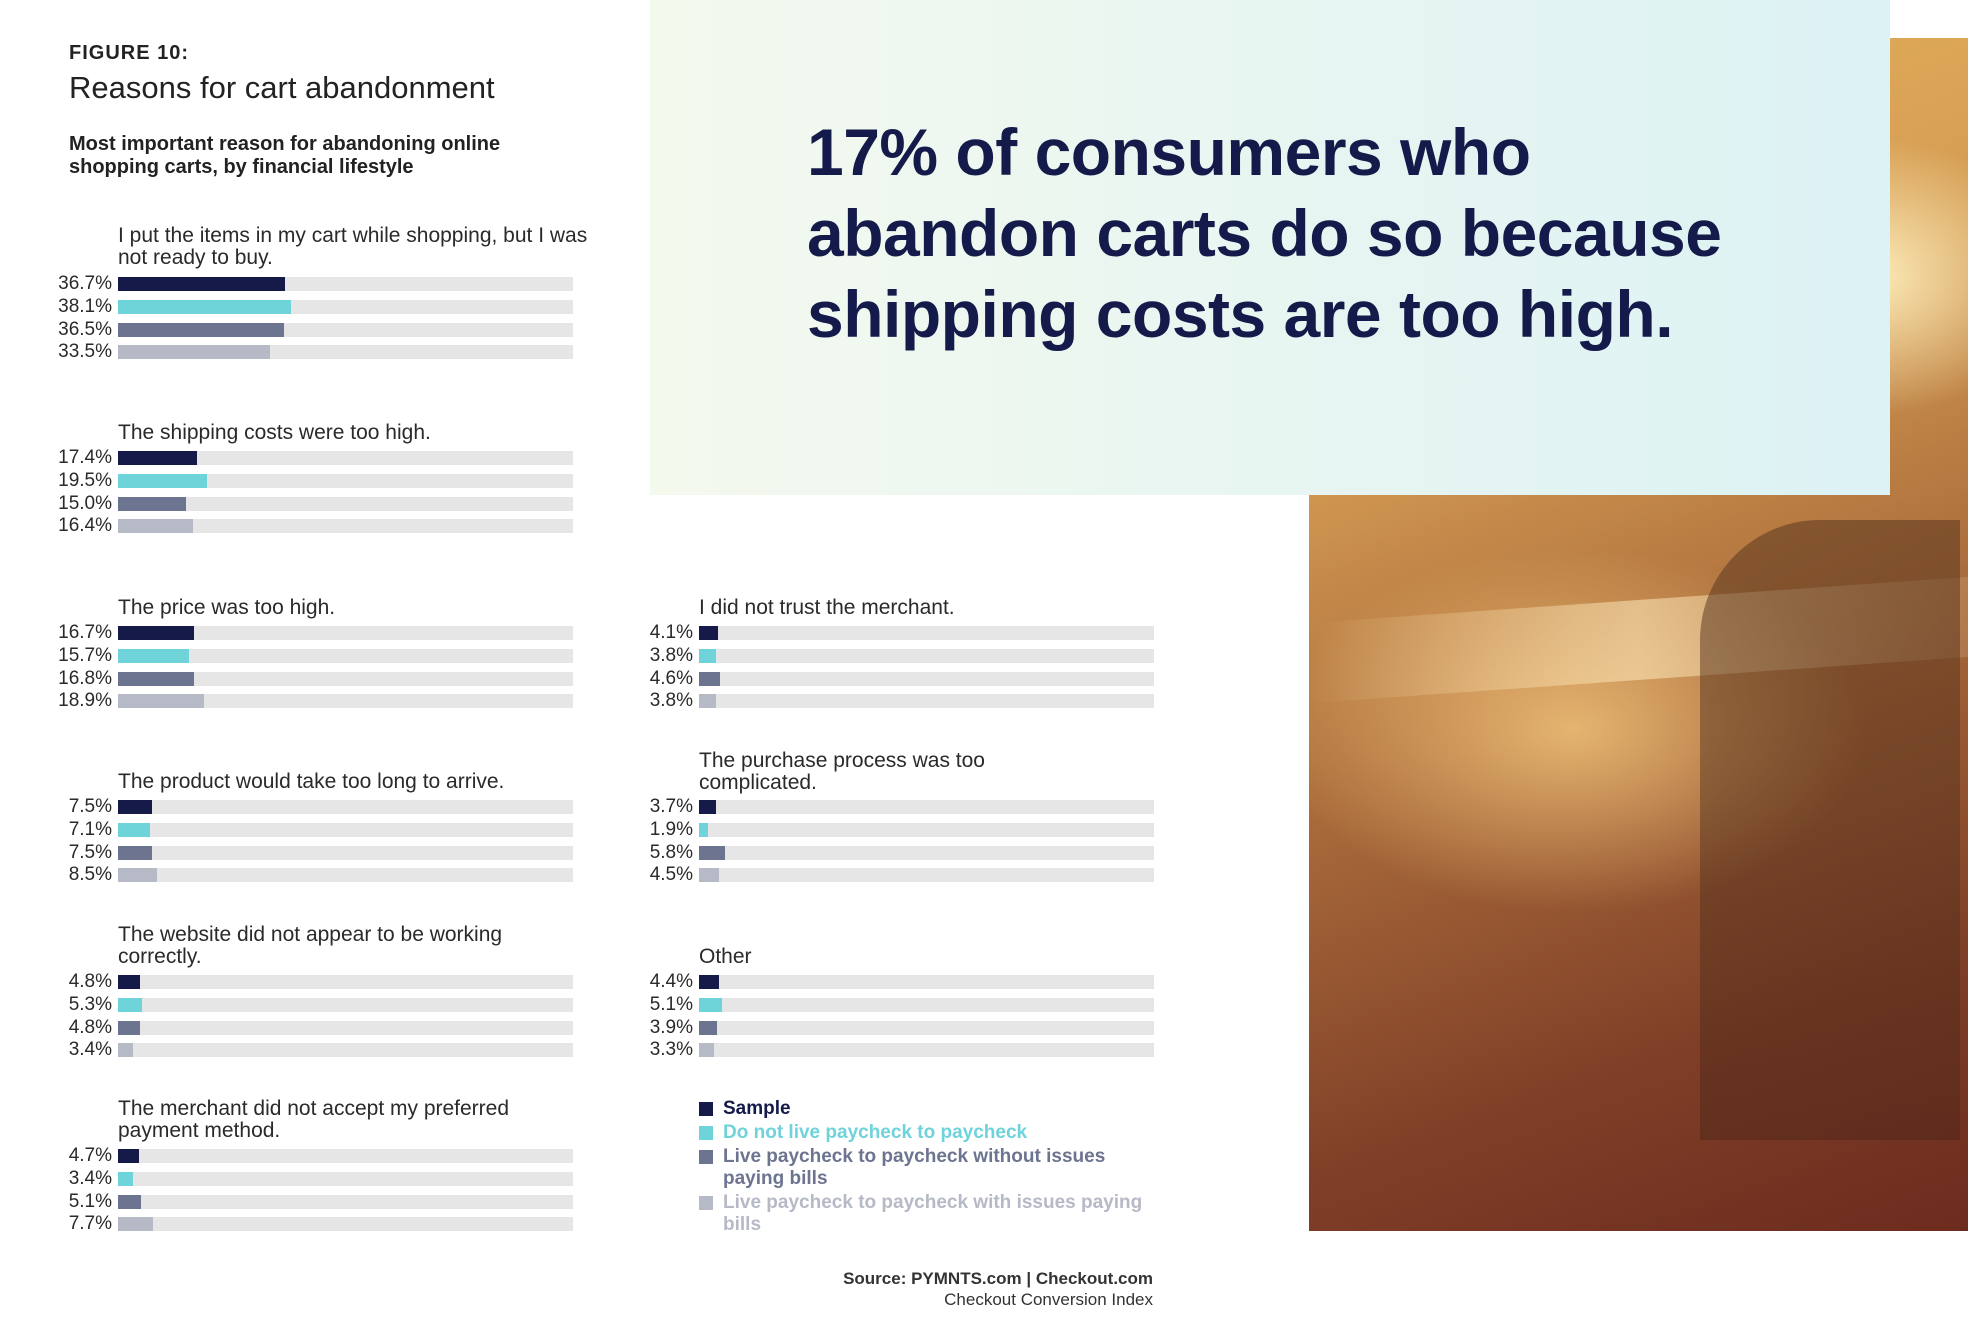 Image resolution: width=1968 pixels, height=1342 pixels. Describe the element at coordinates (671, 981) in the screenshot. I see `bar-value-label: 4.4%` at that location.